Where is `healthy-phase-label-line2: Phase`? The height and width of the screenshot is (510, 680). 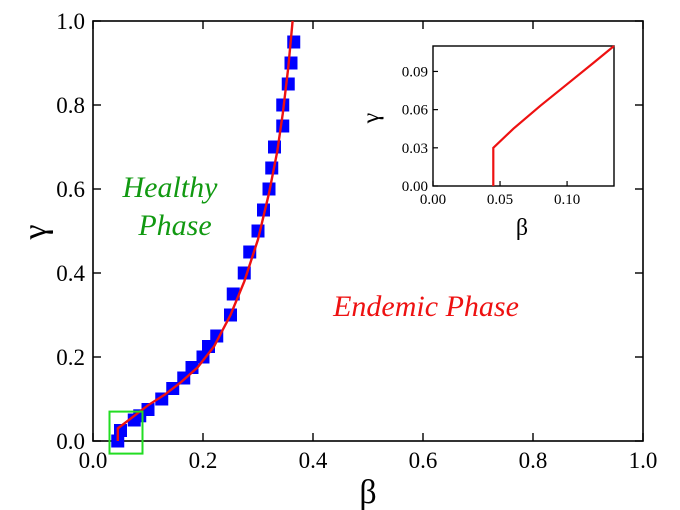 healthy-phase-label-line2: Phase is located at coordinates (174, 225).